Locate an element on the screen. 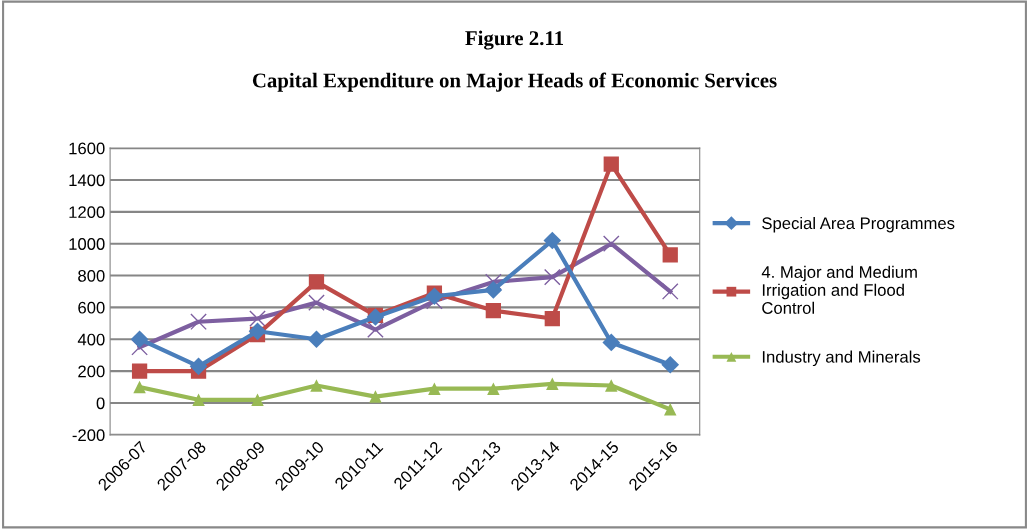  y-tick-label: -200 is located at coordinates (88, 435).